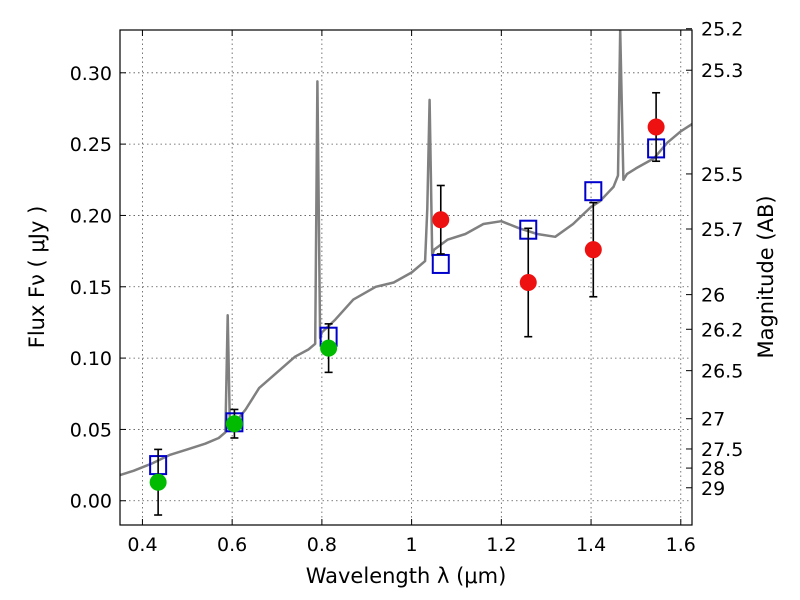 The image size is (800, 600). I want to click on magnitude-tick-label: 25.2, so click(722, 30).